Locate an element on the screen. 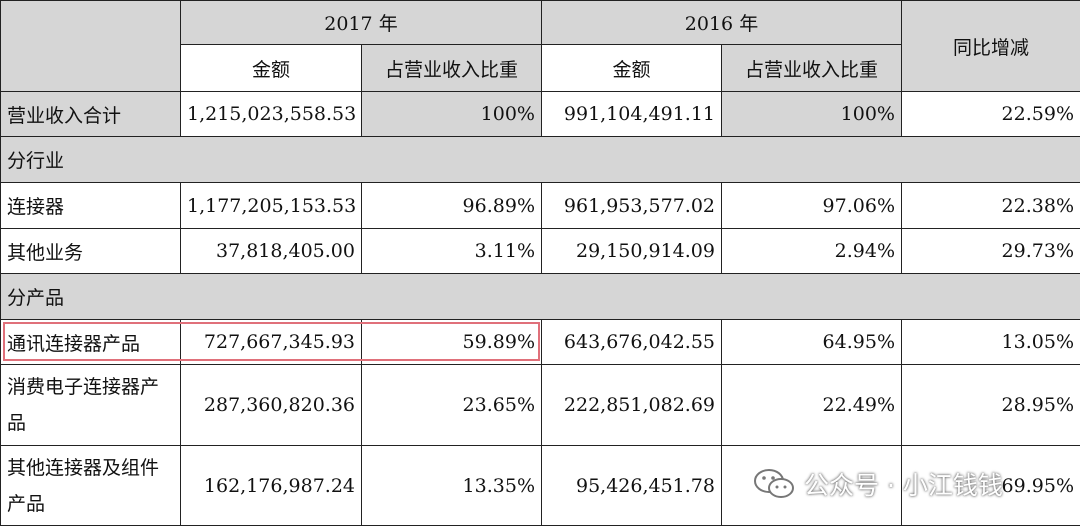 Image resolution: width=1080 pixels, height=526 pixels. watermark-text: 公众号 · 小江钱钱 is located at coordinates (903, 484).